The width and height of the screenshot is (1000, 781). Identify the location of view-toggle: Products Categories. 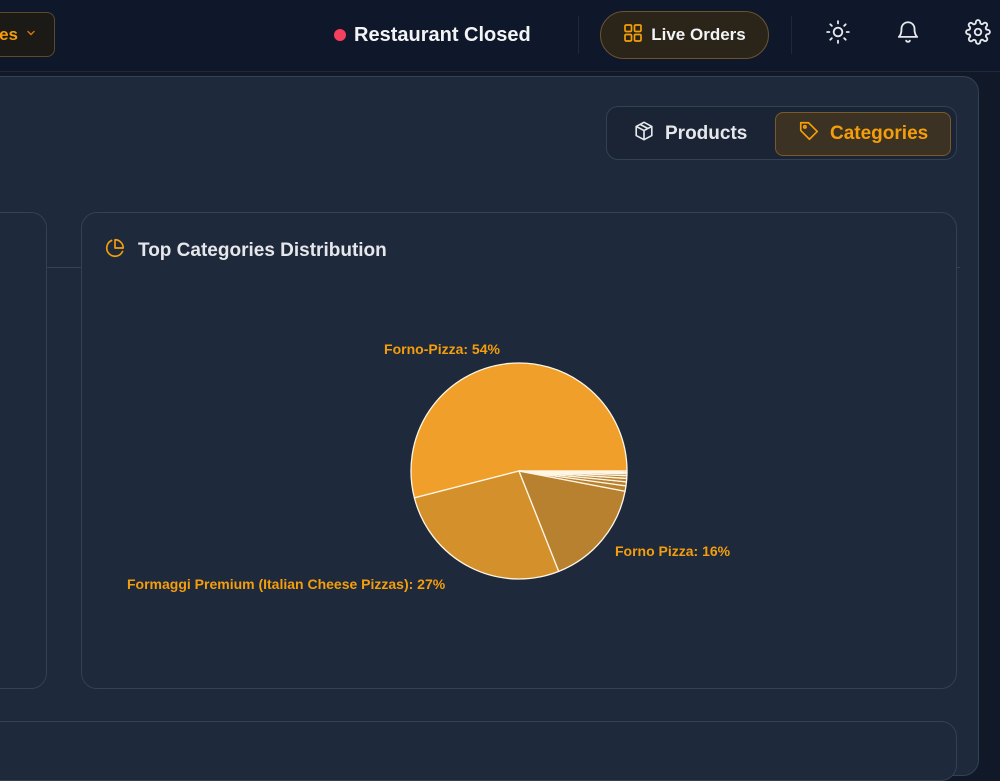
(781, 133).